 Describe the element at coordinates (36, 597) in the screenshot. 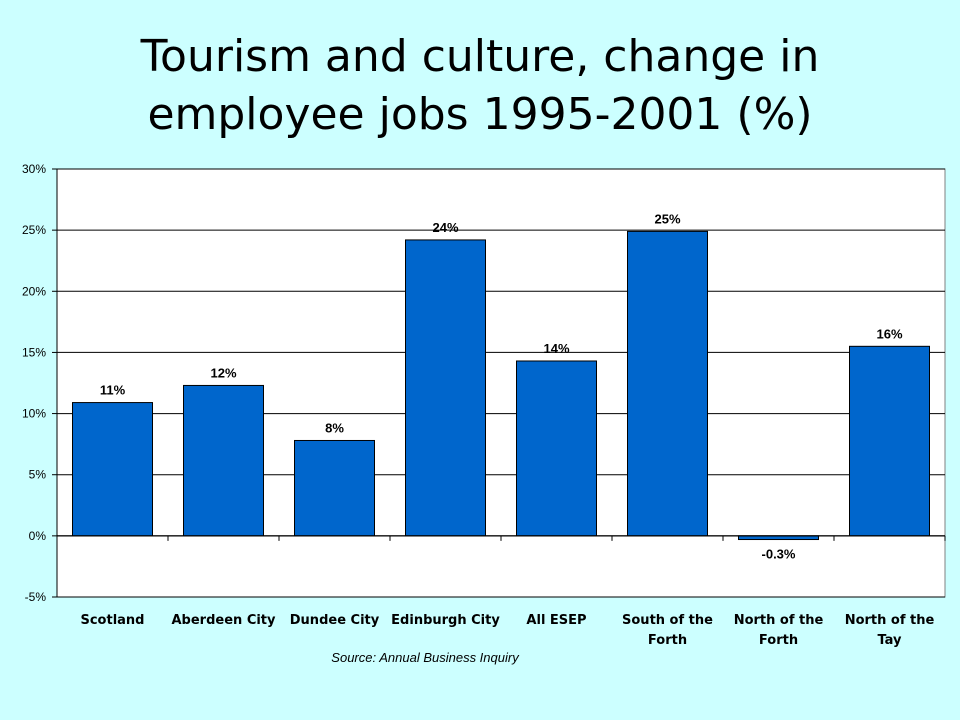

I see `y-tick-label: -5%` at that location.